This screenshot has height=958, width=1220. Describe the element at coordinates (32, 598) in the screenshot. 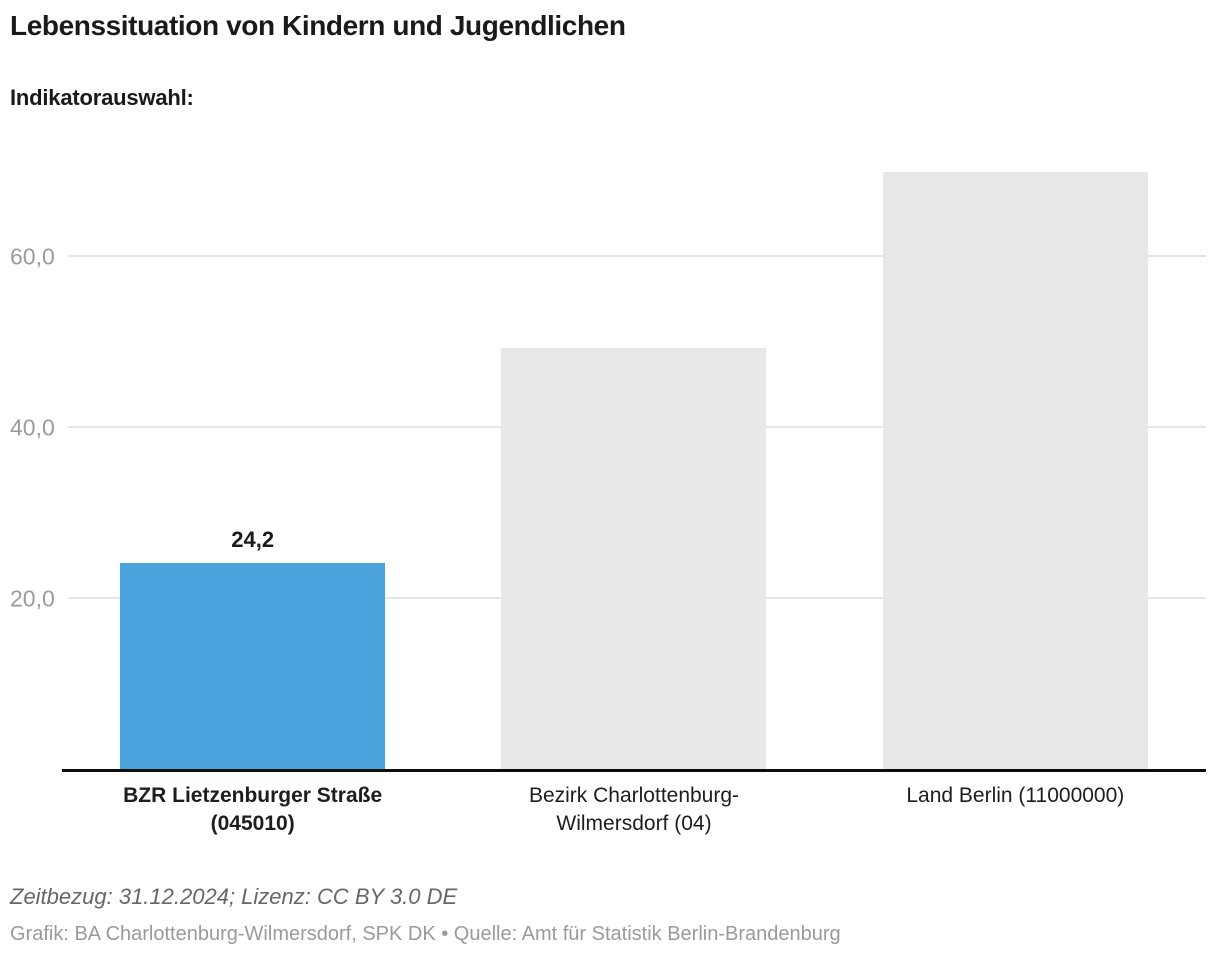

I see `y-tick-label-20: 20,0` at that location.